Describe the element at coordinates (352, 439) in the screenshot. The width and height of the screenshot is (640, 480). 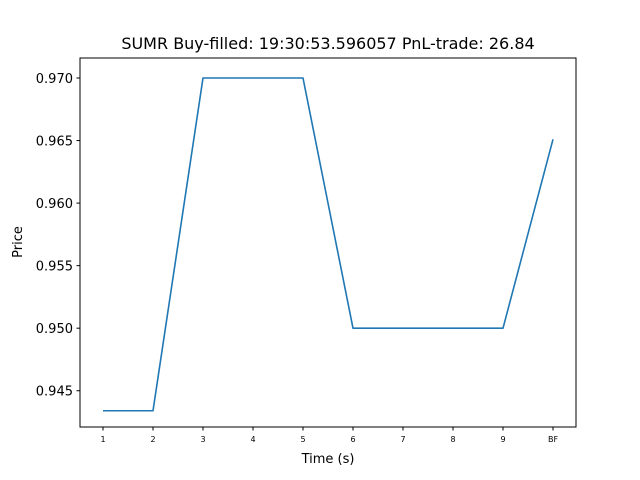
I see `x-tick-label: 6` at that location.